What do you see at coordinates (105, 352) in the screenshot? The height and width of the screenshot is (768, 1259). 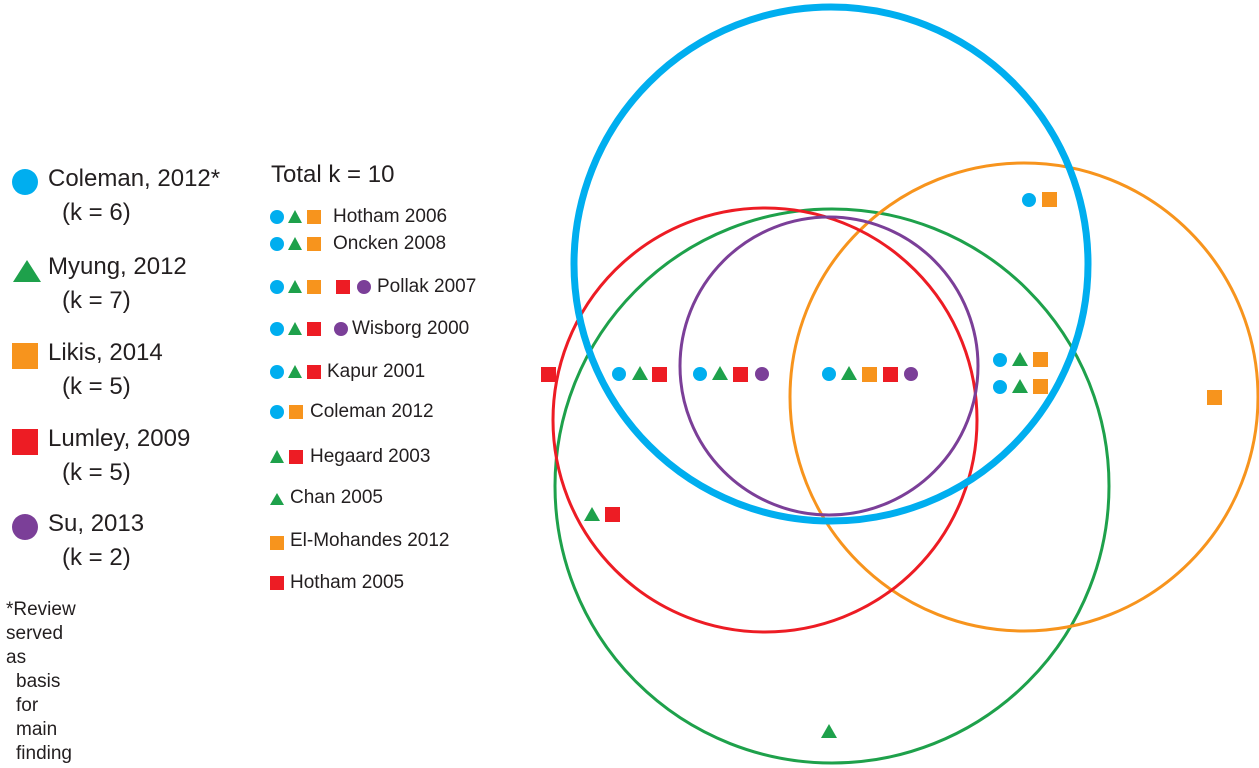 I see `legend-review-name: Likis, 2014` at bounding box center [105, 352].